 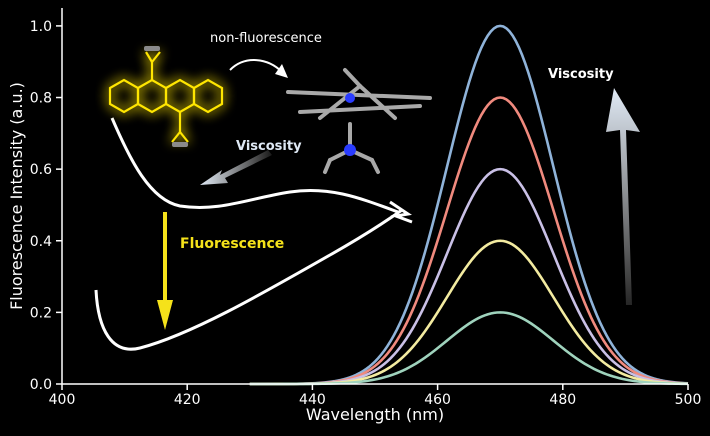 What do you see at coordinates (165, 271) in the screenshot?
I see `fluorescence-arrow` at bounding box center [165, 271].